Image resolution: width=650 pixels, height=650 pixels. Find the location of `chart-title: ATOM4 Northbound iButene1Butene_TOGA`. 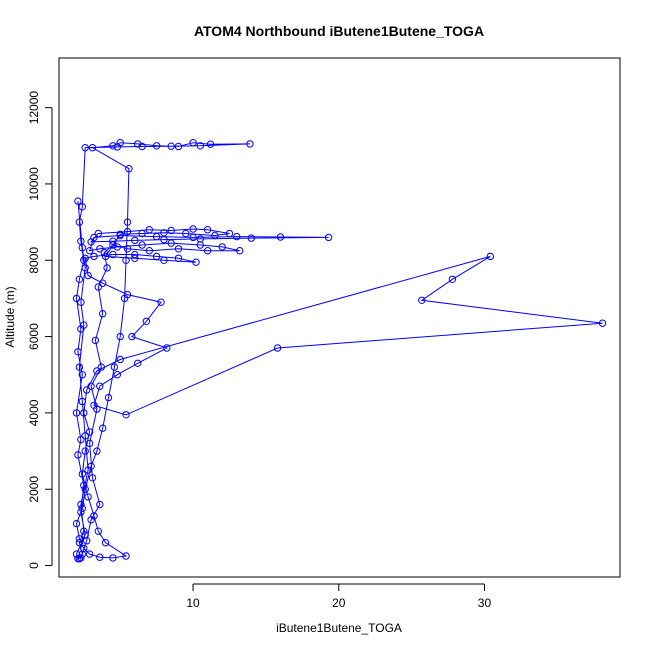

chart-title: ATOM4 Northbound iButene1Butene_TOGA is located at coordinates (339, 31).